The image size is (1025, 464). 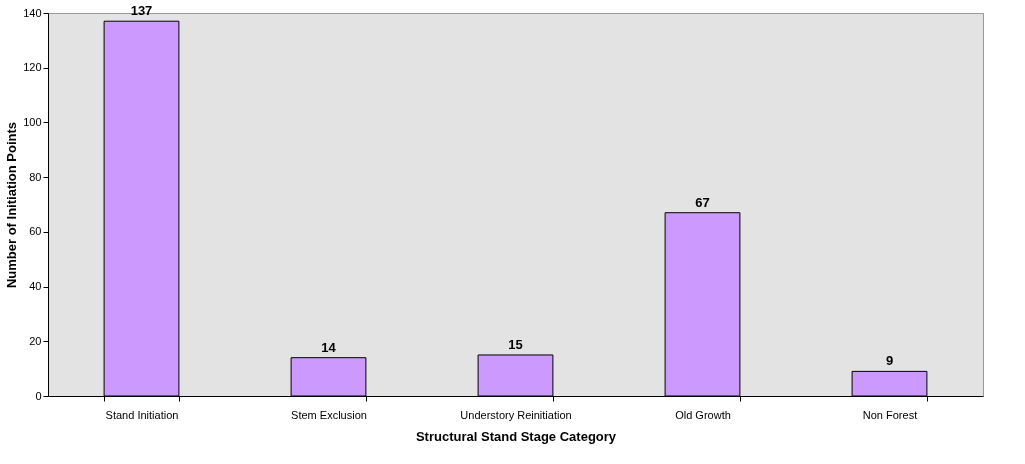 What do you see at coordinates (141, 11) in the screenshot?
I see `data-label: 137` at bounding box center [141, 11].